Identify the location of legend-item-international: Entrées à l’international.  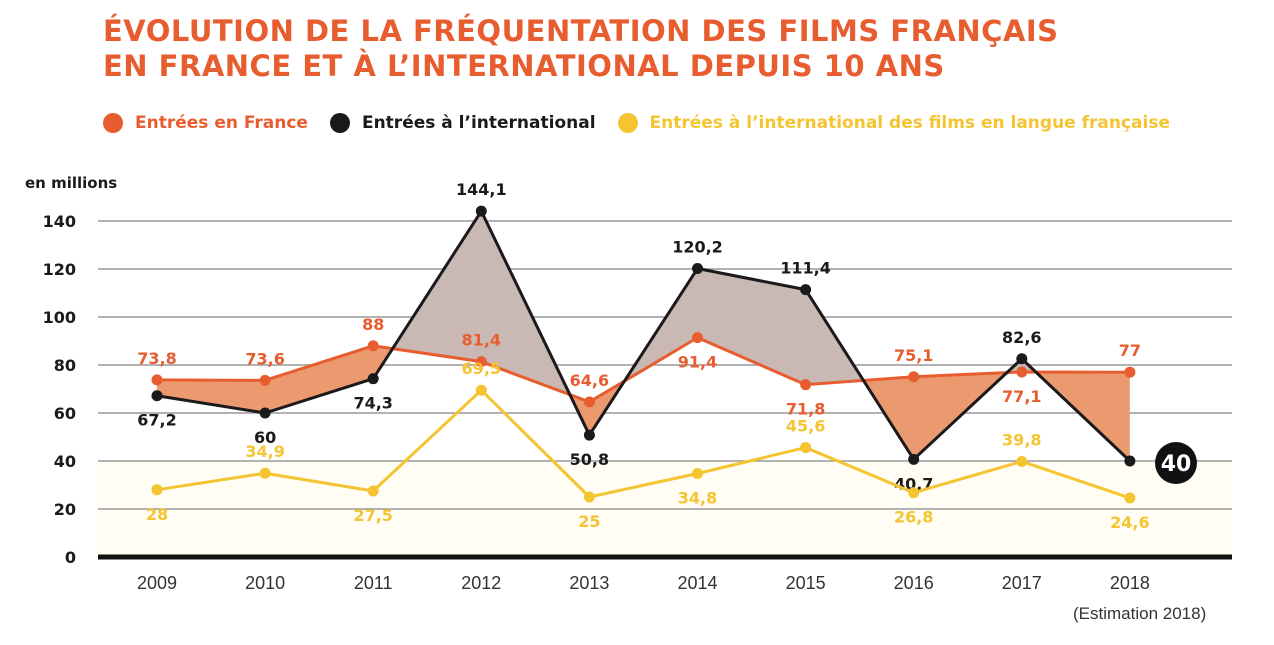
(462, 123).